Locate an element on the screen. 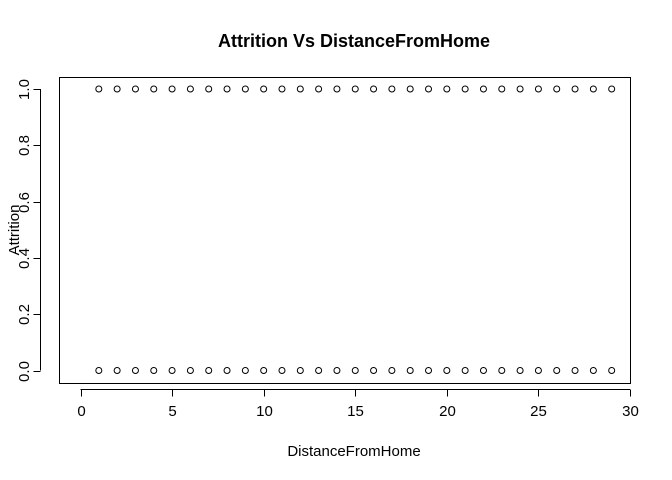 The image size is (672, 480). x-axis: 0 5 10 15 20 25 30 is located at coordinates (358, 404).